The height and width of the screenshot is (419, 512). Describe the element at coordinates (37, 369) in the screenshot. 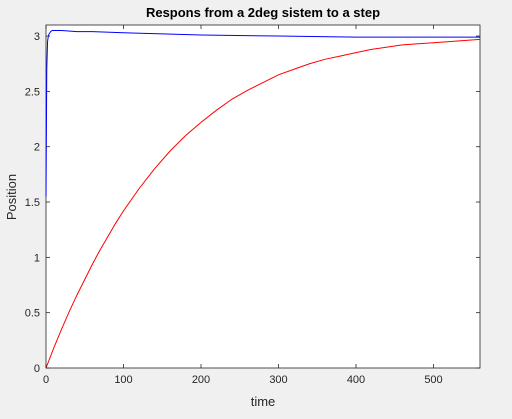

I see `y-tick-label: 0` at that location.